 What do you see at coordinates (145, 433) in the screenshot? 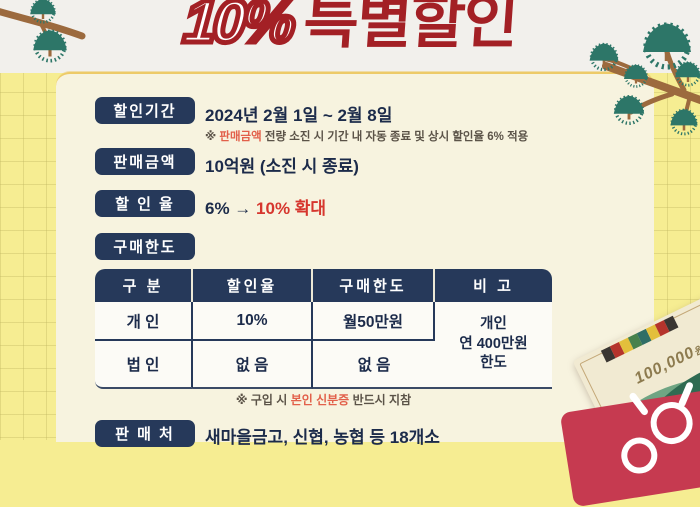
I see `badge-seller: 판 매 처` at bounding box center [145, 433].